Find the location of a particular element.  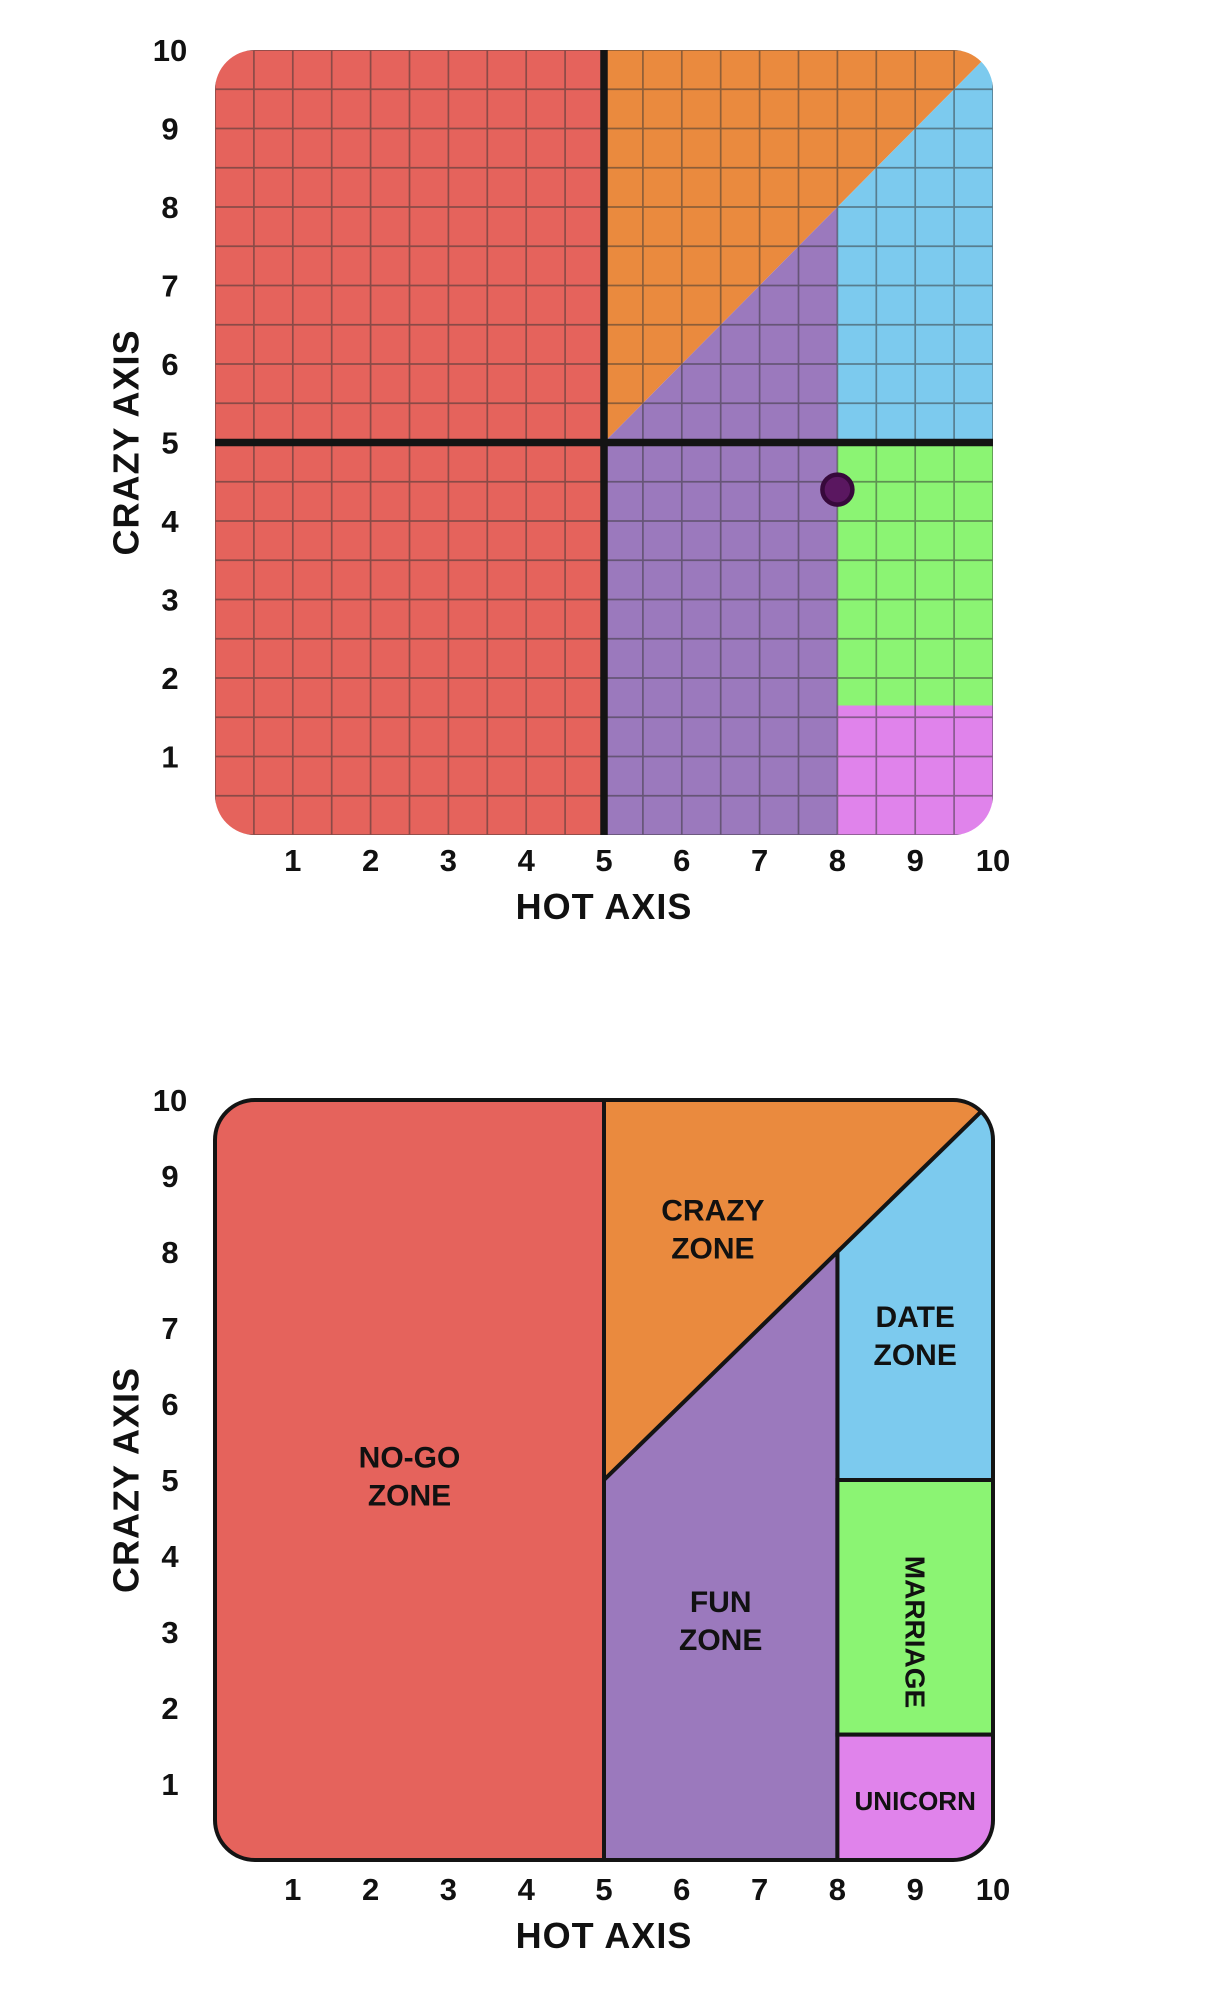

zone-fun is located at coordinates (721, 1553).